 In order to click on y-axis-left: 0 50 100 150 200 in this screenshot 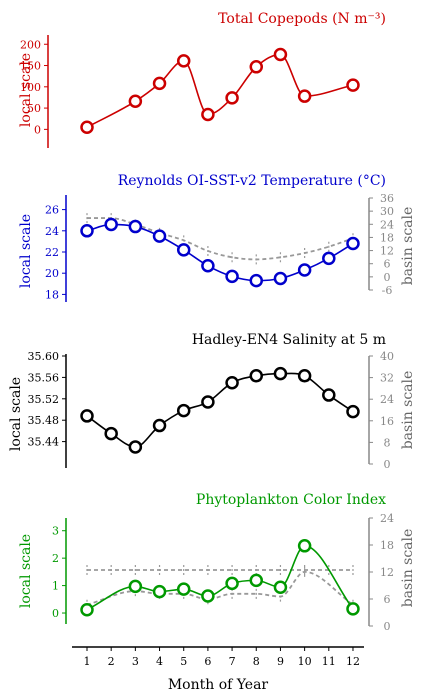, I will do `click(34, 91)`.